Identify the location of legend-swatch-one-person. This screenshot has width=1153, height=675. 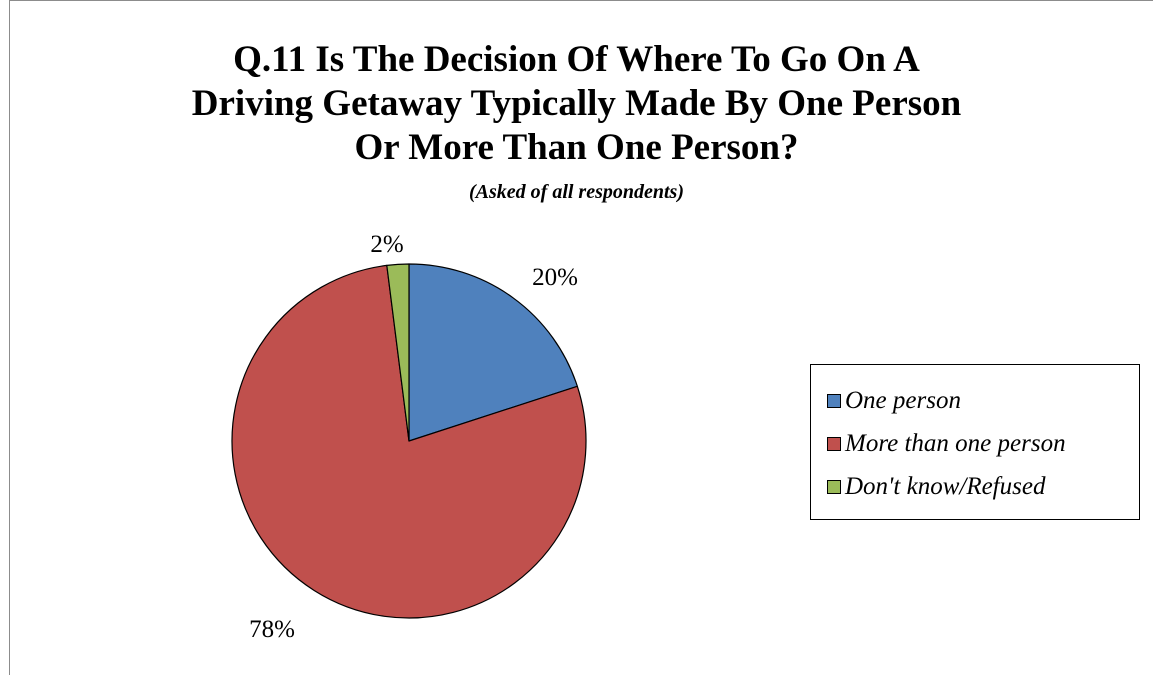
(834, 400).